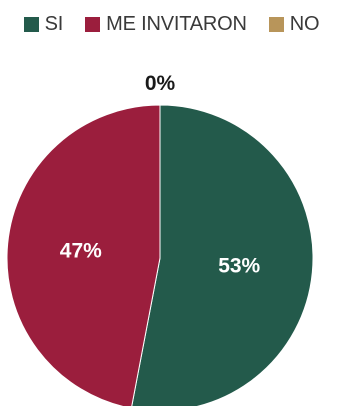 This screenshot has height=406, width=343. What do you see at coordinates (93, 24) in the screenshot?
I see `legend-swatch-me-invitaron` at bounding box center [93, 24].